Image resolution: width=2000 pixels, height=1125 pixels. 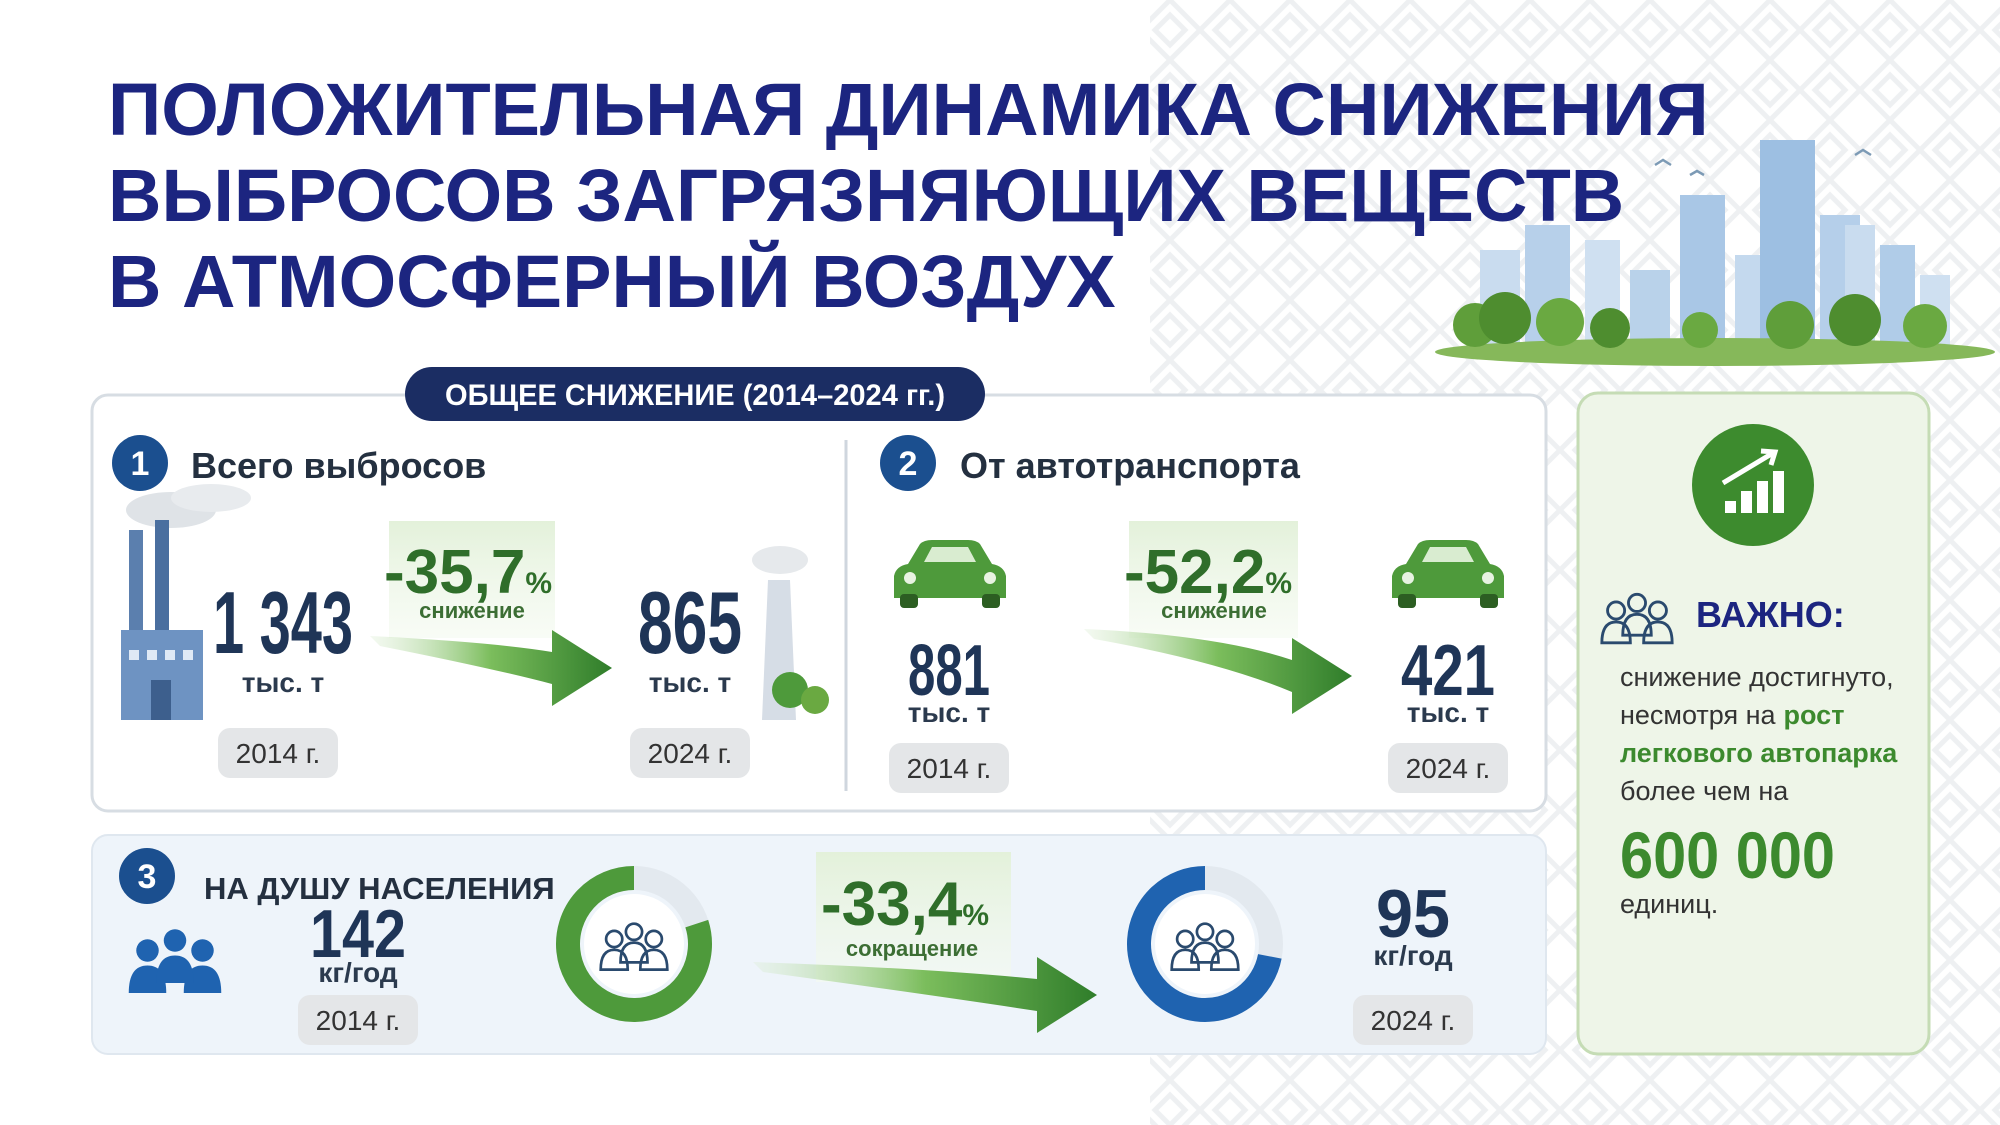 What do you see at coordinates (283, 622) in the screenshot?
I see `from-value: 1 343` at bounding box center [283, 622].